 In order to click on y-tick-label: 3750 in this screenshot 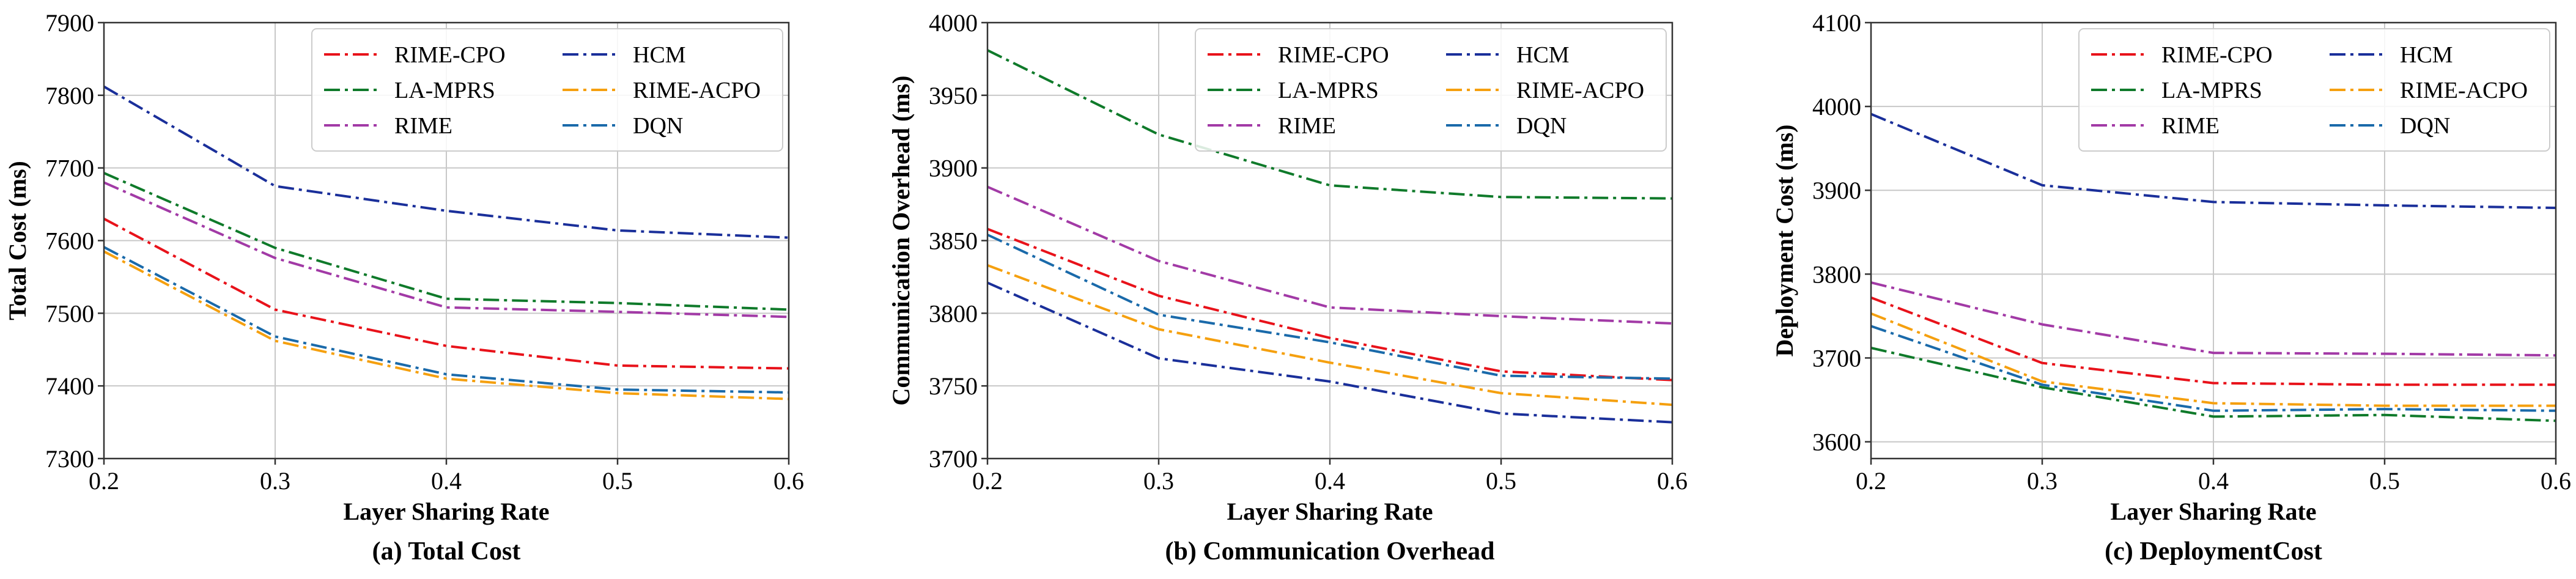, I will do `click(954, 386)`.